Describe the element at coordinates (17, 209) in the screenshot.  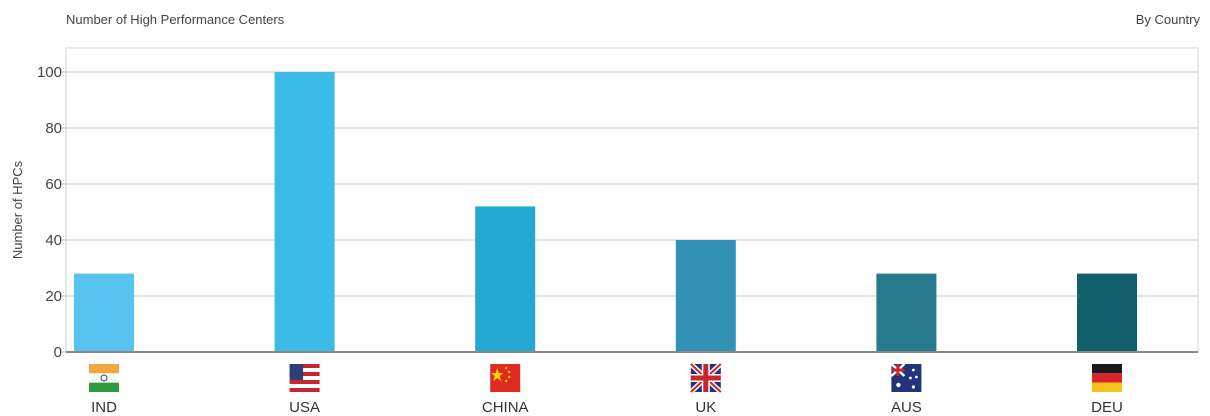
I see `y-axis-label: Number of HPCs` at that location.